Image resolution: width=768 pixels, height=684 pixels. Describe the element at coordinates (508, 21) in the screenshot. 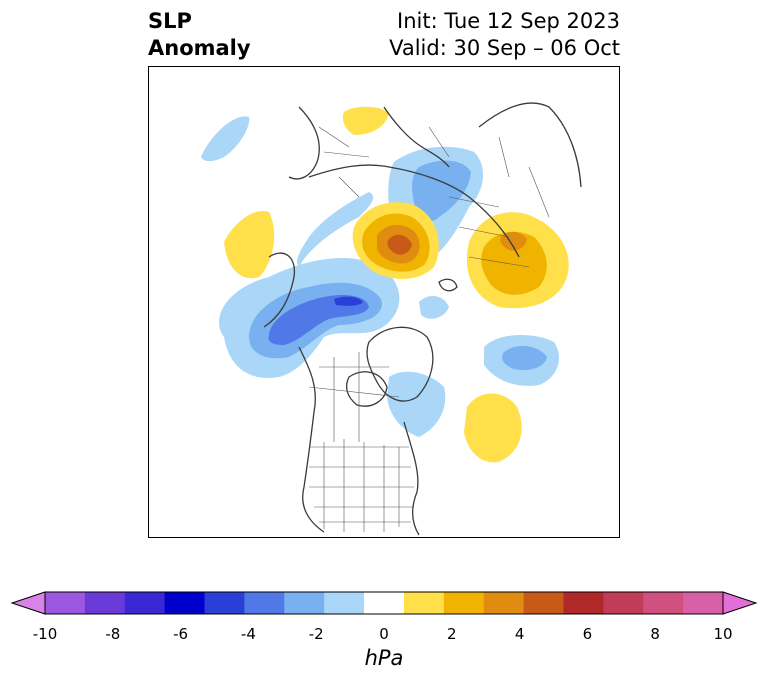

I see `init-date: Init: Tue 12 Sep 2023` at that location.